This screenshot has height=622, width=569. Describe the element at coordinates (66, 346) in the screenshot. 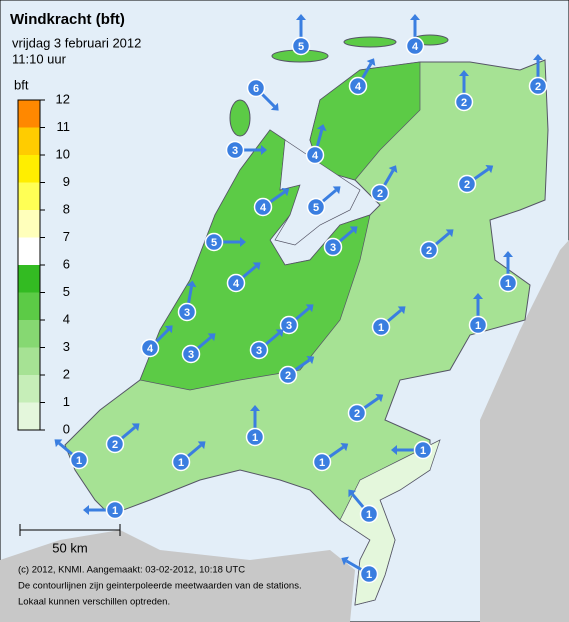

I see `legend-tick-label: 3` at that location.